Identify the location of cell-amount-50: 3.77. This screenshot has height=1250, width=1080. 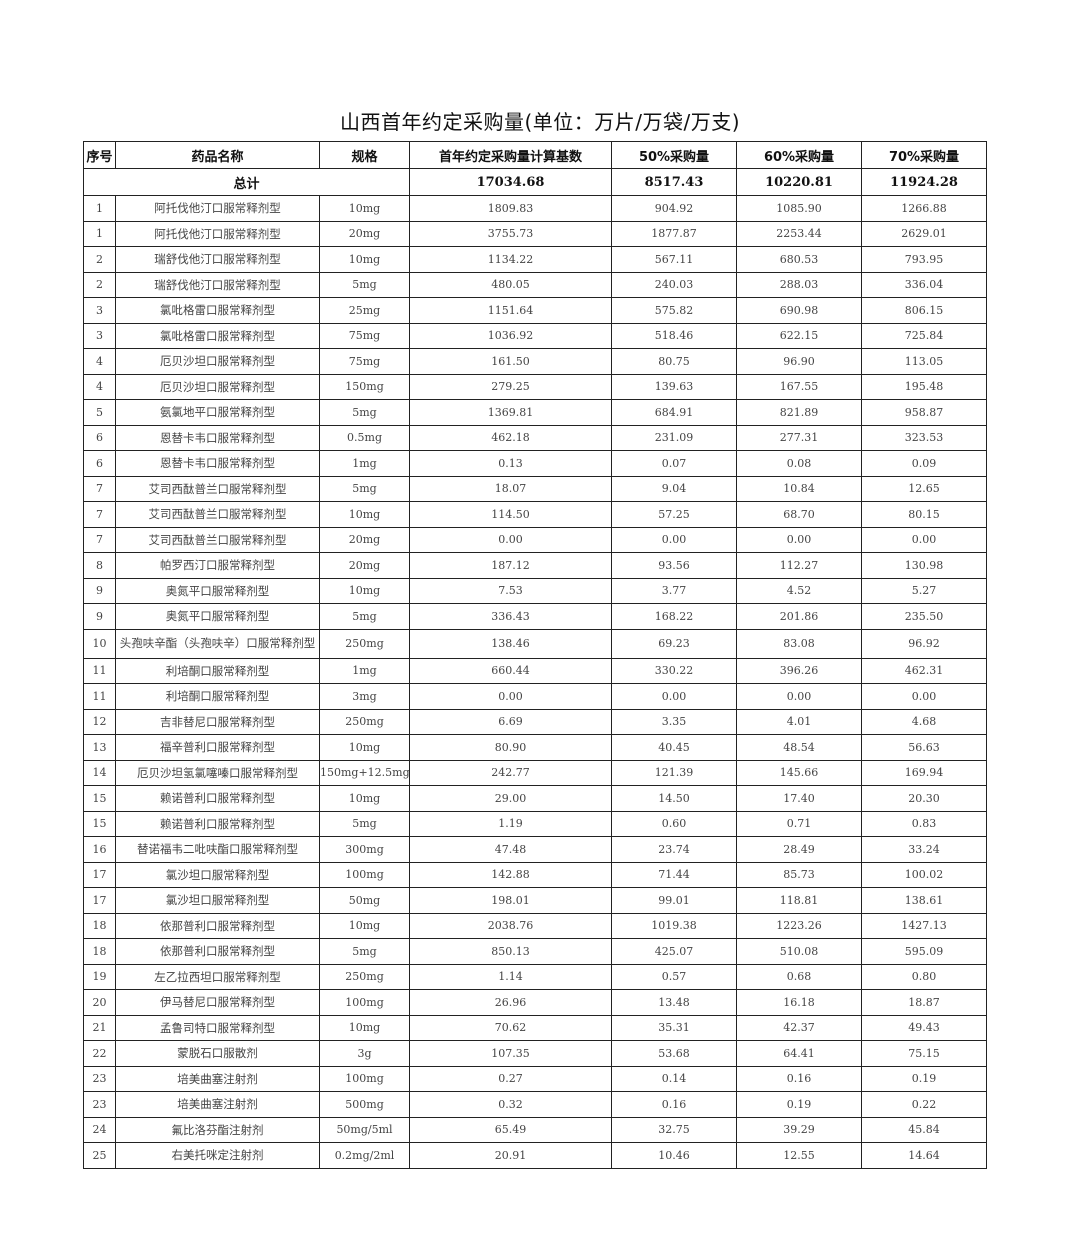
(674, 590).